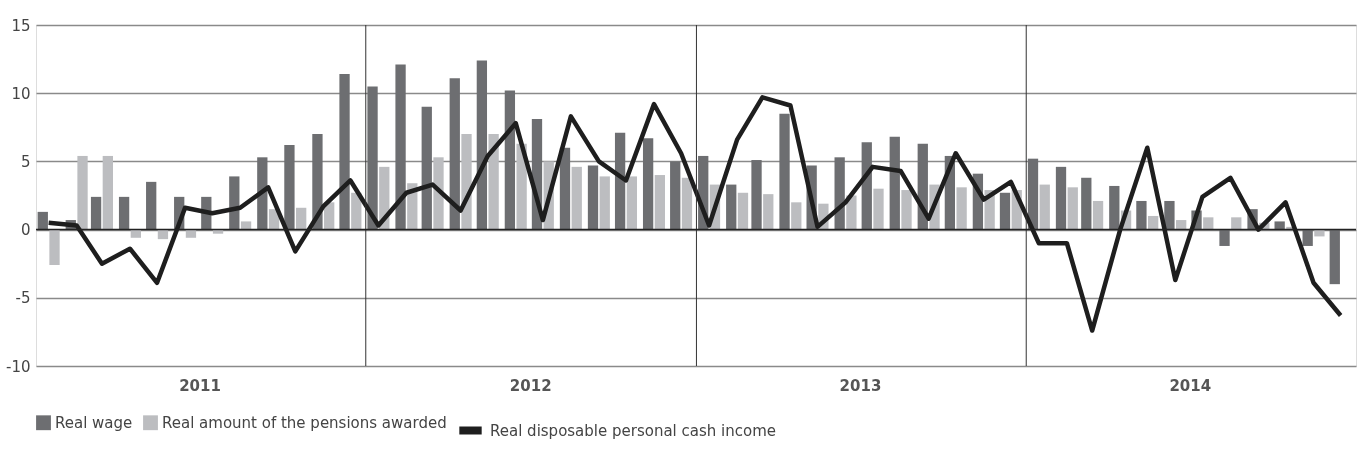 The width and height of the screenshot is (1359, 451). I want to click on legend-label: Real disposable personal cash income, so click(633, 430).